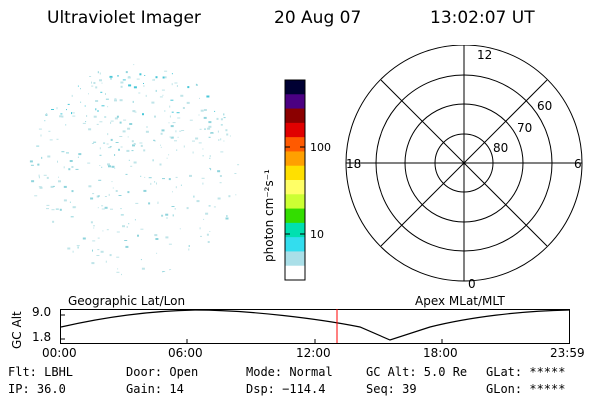  What do you see at coordinates (185, 353) in the screenshot?
I see `time-tick-0600: 06:00` at bounding box center [185, 353].